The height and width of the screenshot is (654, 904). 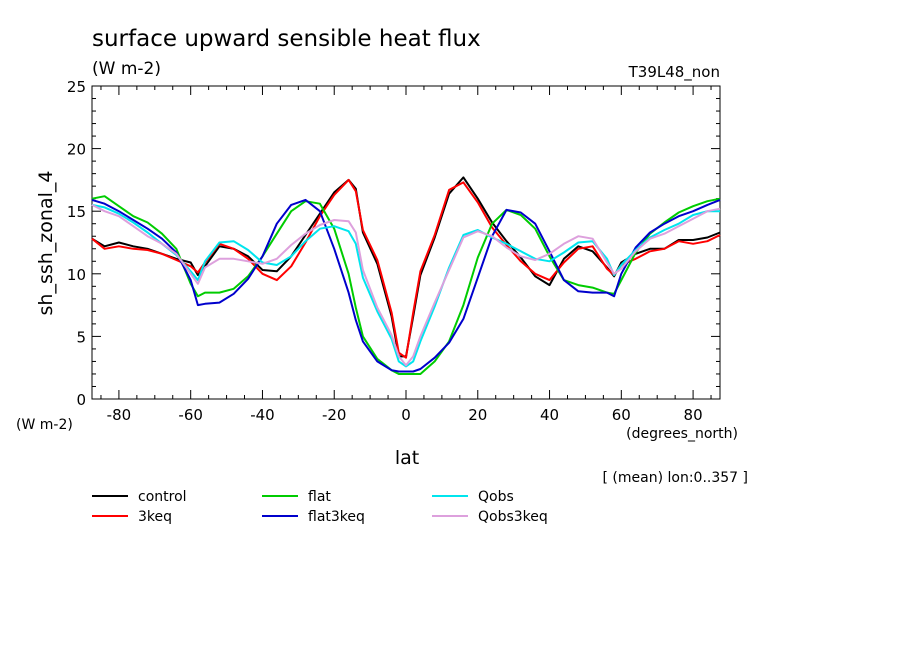 What do you see at coordinates (190, 415) in the screenshot?
I see `x-tick-label: -60` at bounding box center [190, 415].